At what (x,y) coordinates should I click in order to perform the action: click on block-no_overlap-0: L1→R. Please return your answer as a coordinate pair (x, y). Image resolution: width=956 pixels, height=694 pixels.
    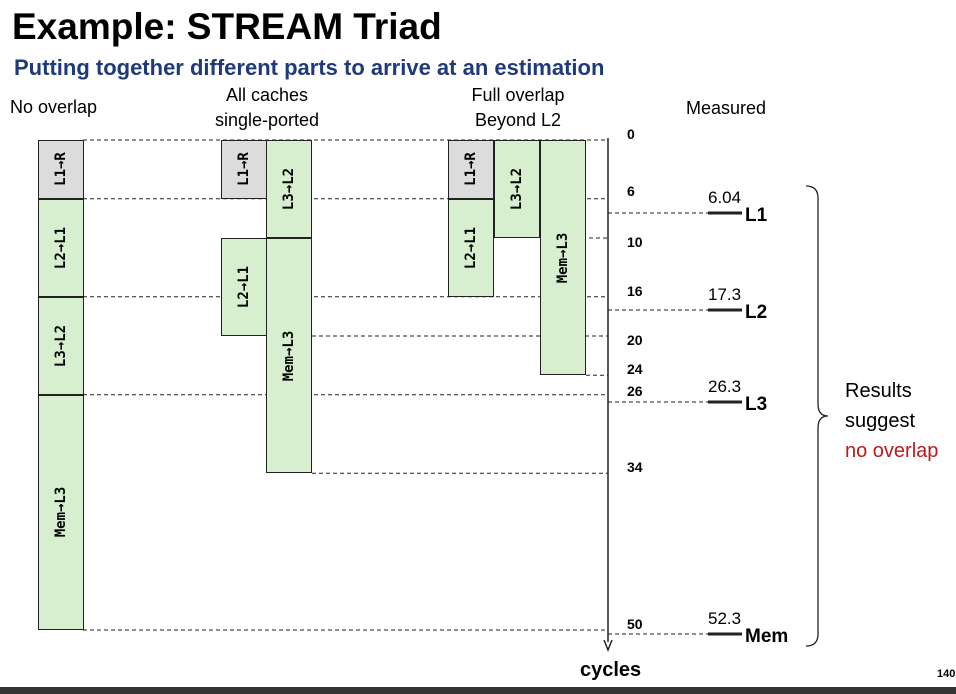
    Looking at the image, I should click on (61, 169).